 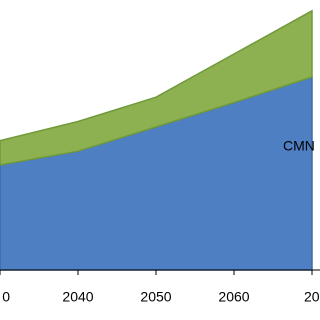 What do you see at coordinates (233, 297) in the screenshot?
I see `x-tick-label: 2060` at bounding box center [233, 297].